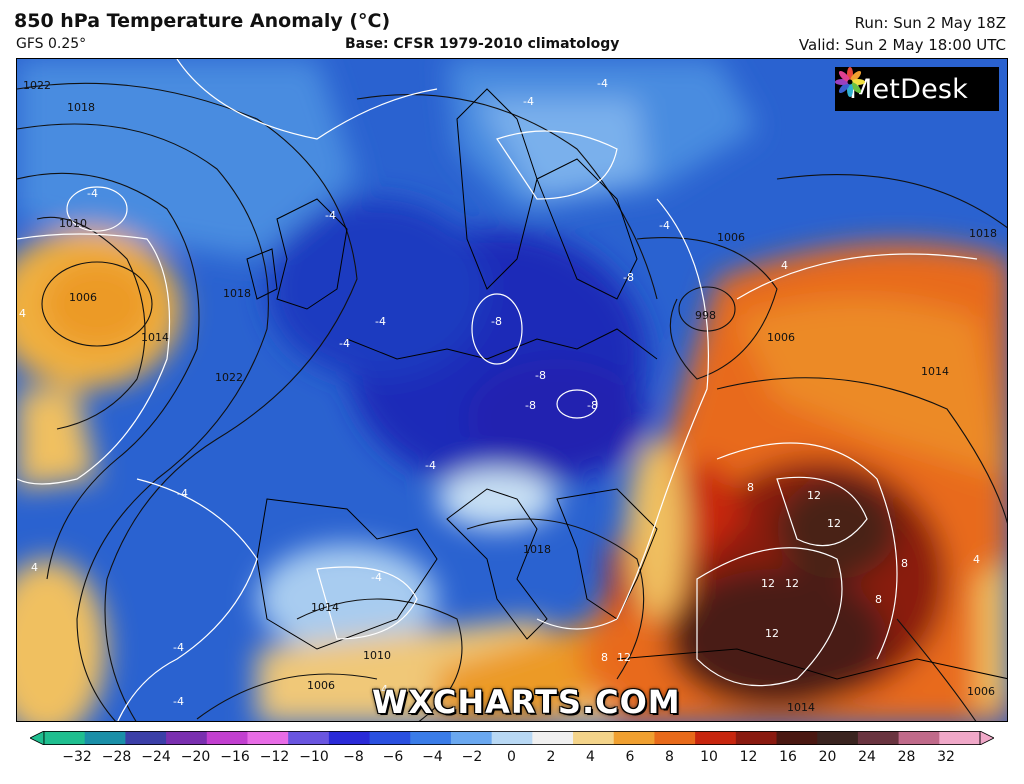 The image size is (1024, 784). Describe the element at coordinates (377, 655) in the screenshot. I see `isobar-label: 1010` at that location.